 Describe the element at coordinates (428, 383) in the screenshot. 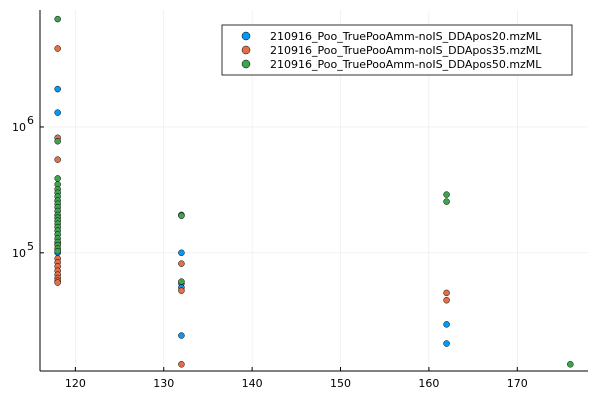

I see `x-tick-label: 160` at that location.